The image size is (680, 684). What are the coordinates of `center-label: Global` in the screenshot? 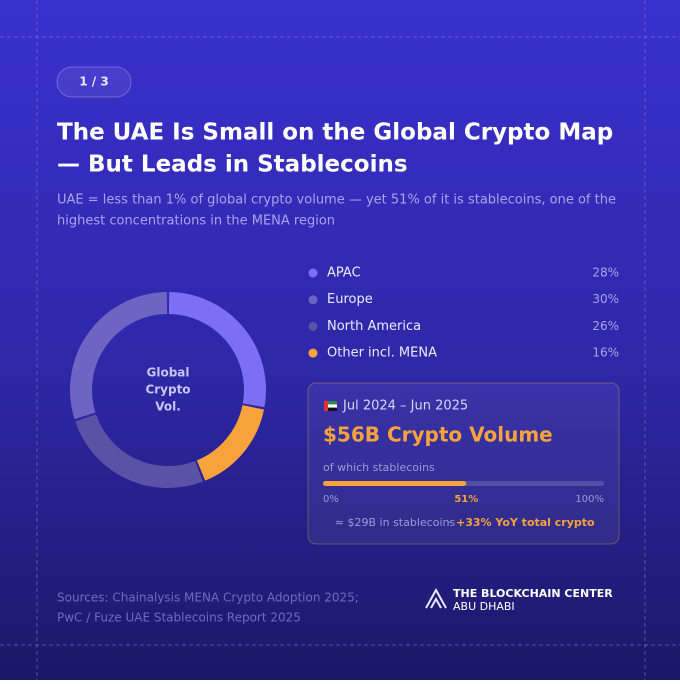 It's located at (167, 373).